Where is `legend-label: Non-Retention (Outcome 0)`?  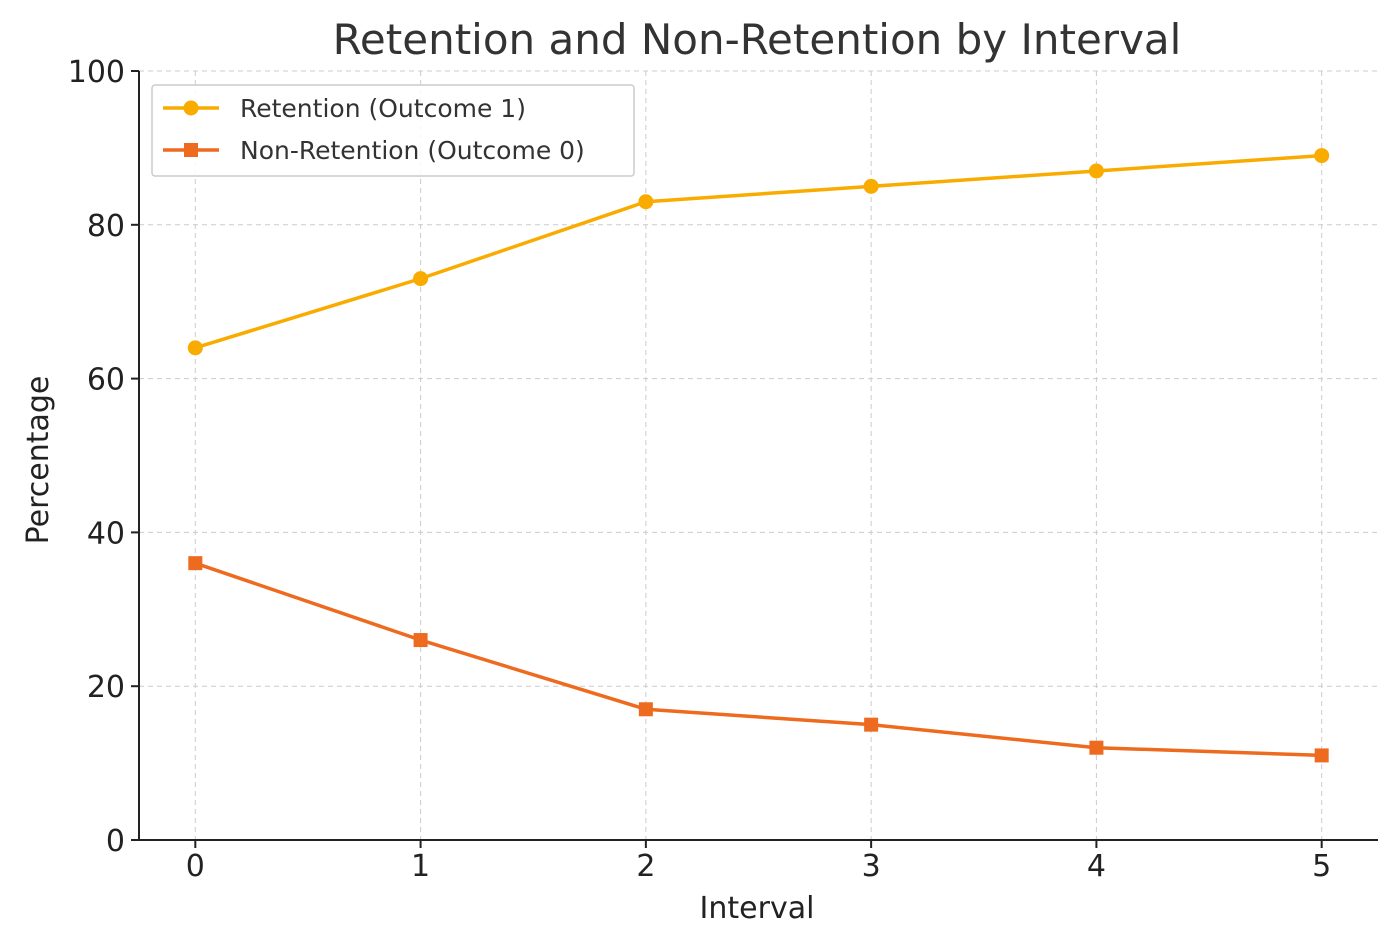
legend-label: Non-Retention (Outcome 0) is located at coordinates (412, 150).